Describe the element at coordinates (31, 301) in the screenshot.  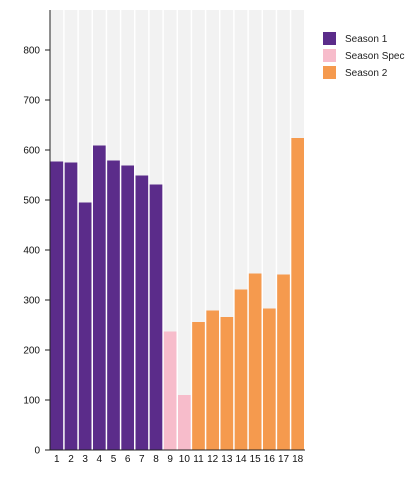
I see `y-tick-label: 300` at that location.